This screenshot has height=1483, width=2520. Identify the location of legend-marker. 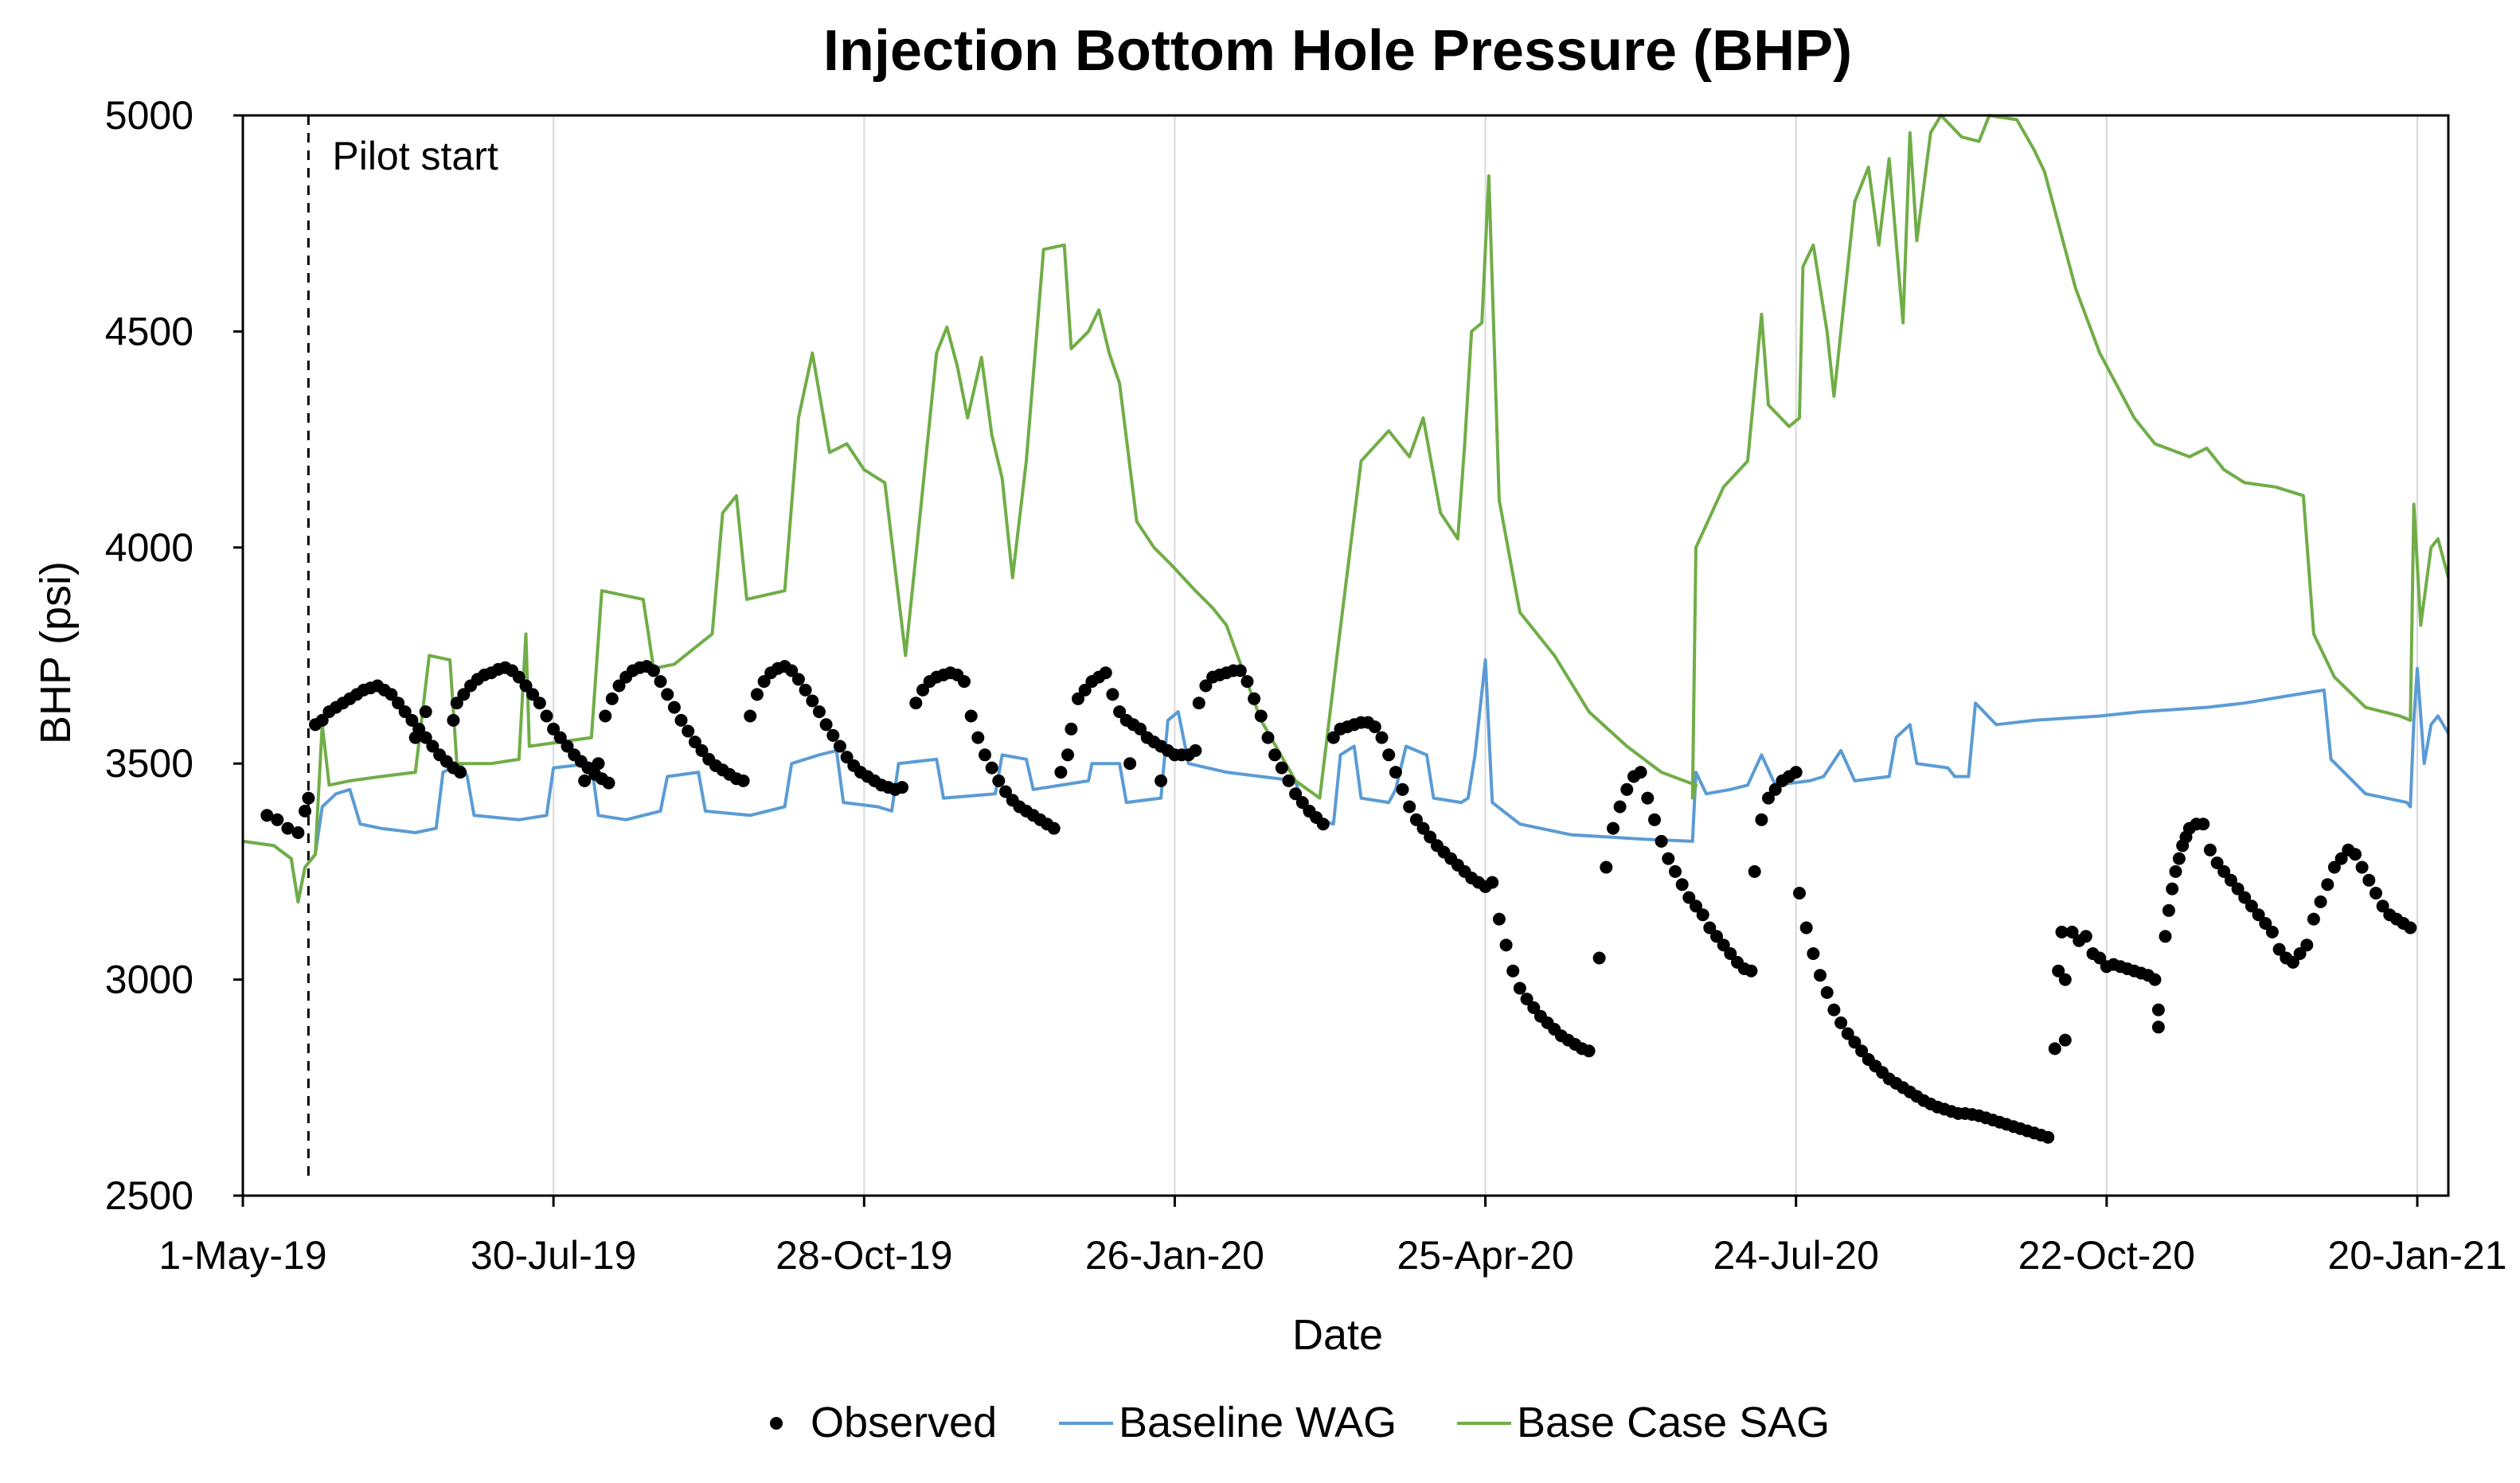
(776, 1423).